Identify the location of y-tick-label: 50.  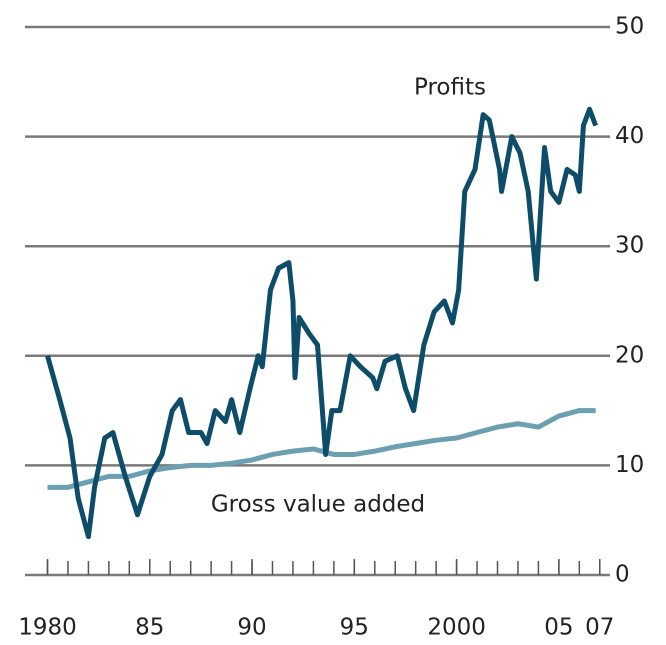
(629, 27).